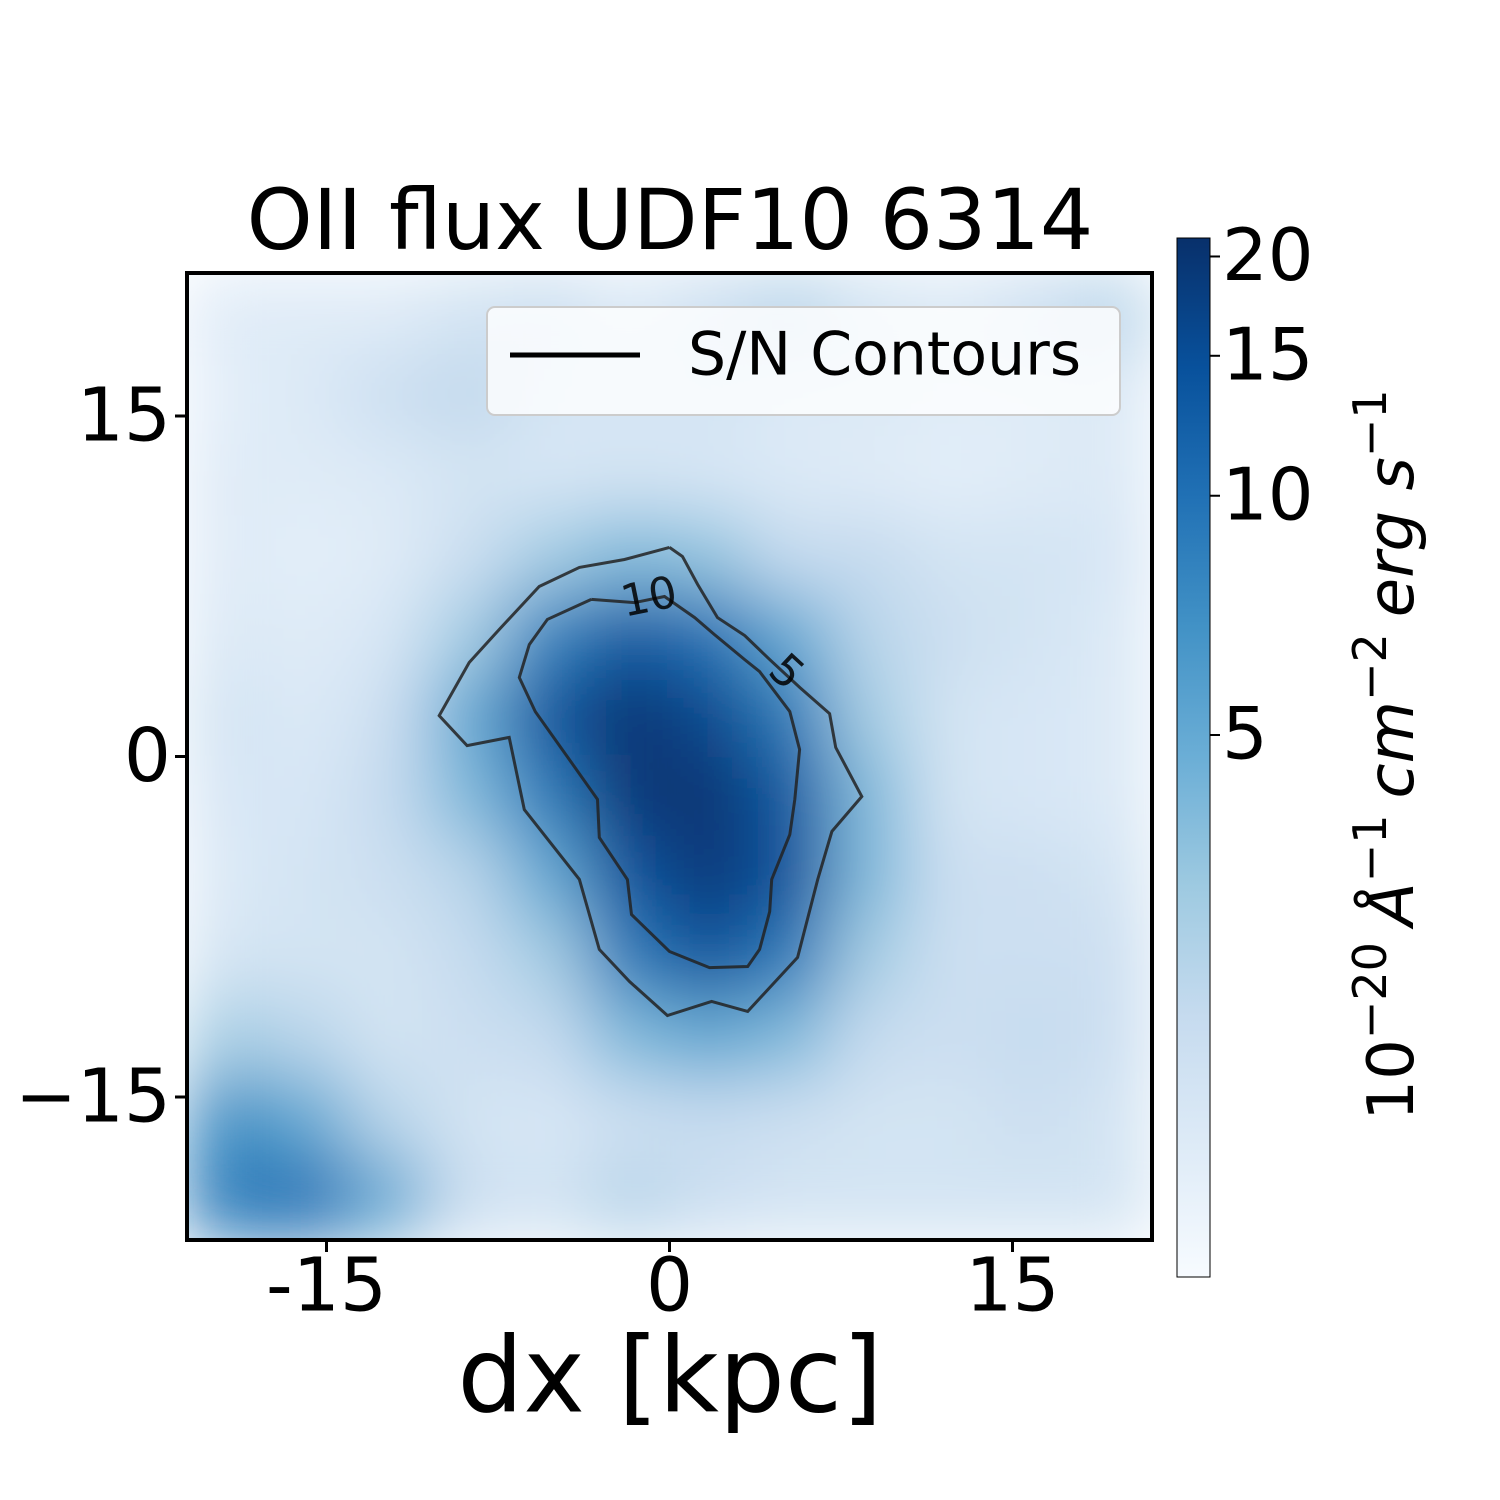 Image resolution: width=1500 pixels, height=1500 pixels. Describe the element at coordinates (124, 416) in the screenshot. I see `y-tick-label: 15` at that location.